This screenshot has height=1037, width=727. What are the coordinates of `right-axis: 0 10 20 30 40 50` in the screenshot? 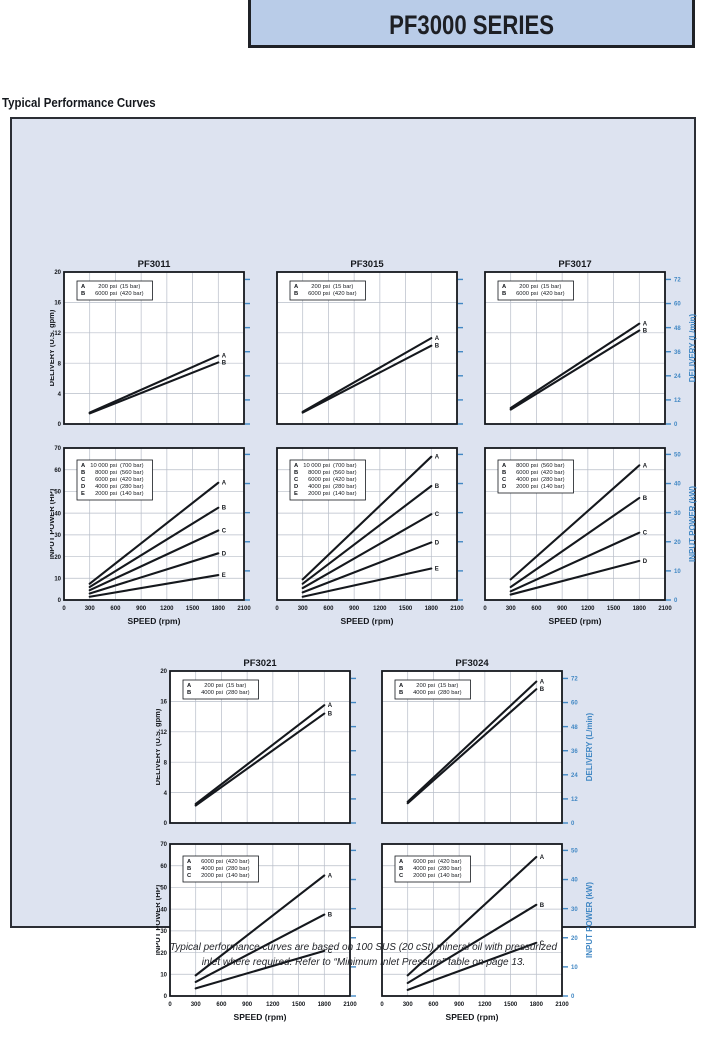 It's located at (673, 528).